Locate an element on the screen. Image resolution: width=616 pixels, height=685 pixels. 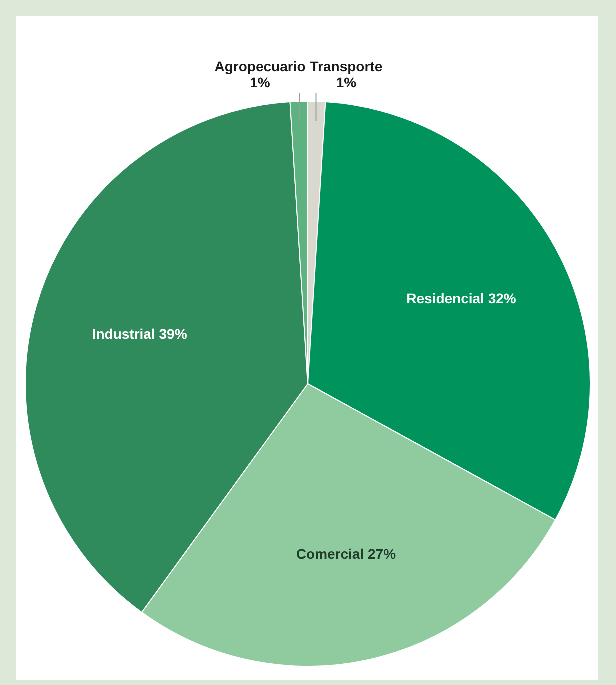
slice-label: Agropecuario is located at coordinates (260, 66).